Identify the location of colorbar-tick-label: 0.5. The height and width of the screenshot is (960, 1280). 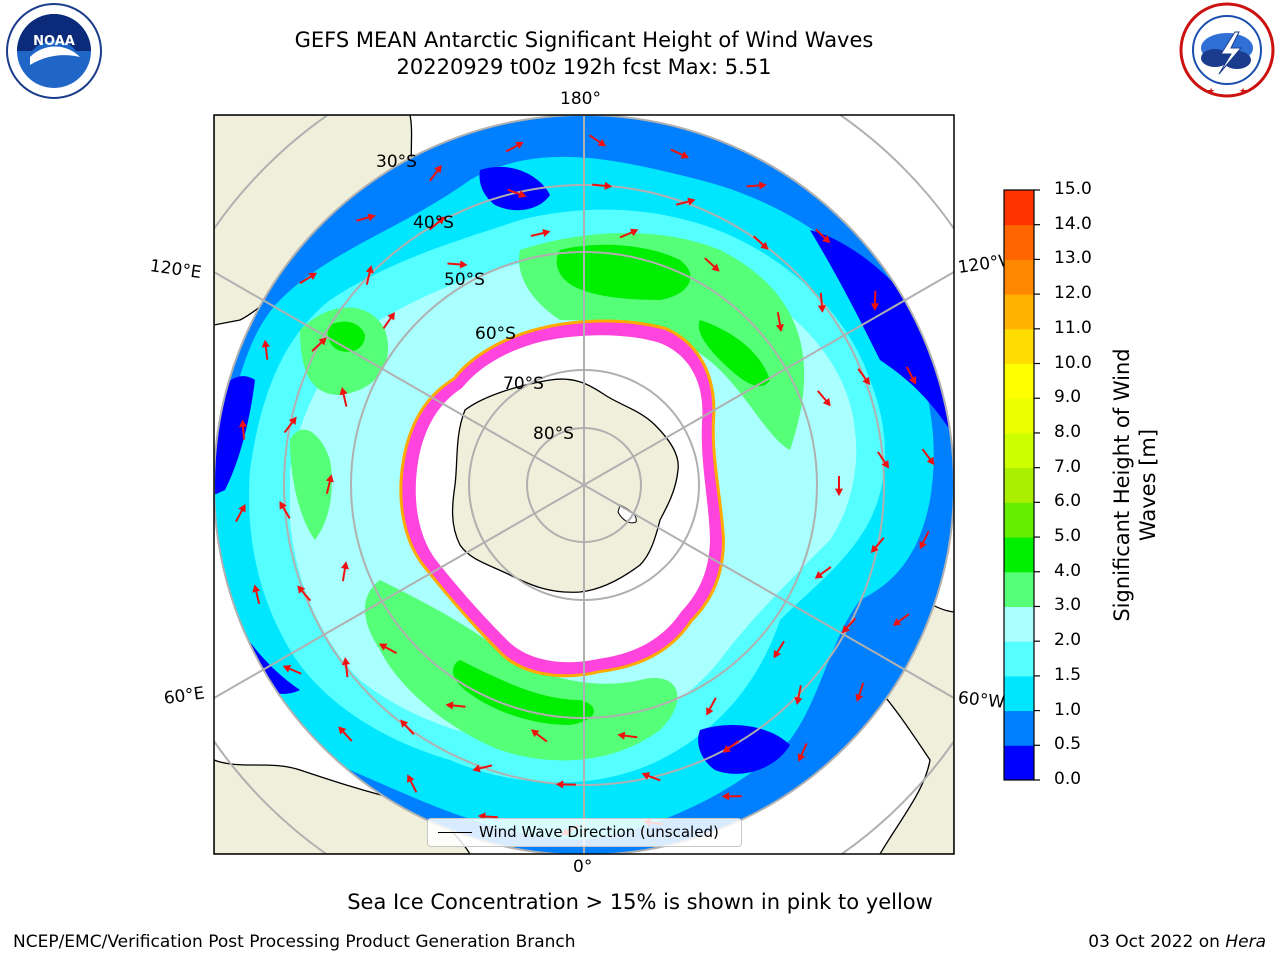
(1068, 744).